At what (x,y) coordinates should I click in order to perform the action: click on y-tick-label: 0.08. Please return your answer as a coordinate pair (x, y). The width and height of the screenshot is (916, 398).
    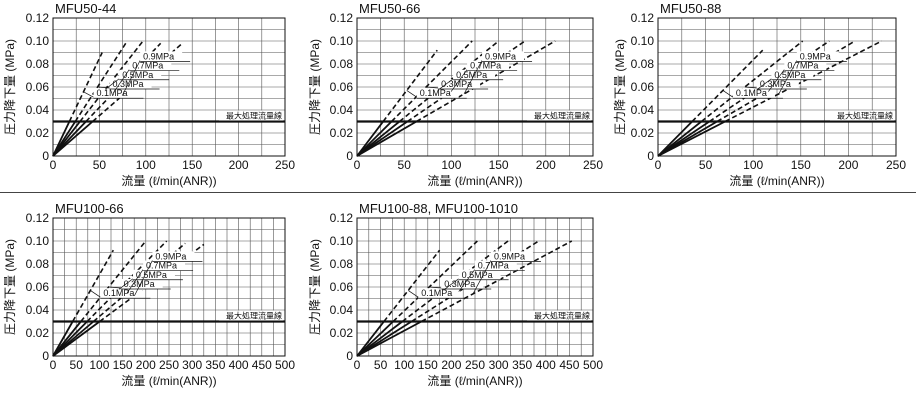
    Looking at the image, I should click on (38, 64).